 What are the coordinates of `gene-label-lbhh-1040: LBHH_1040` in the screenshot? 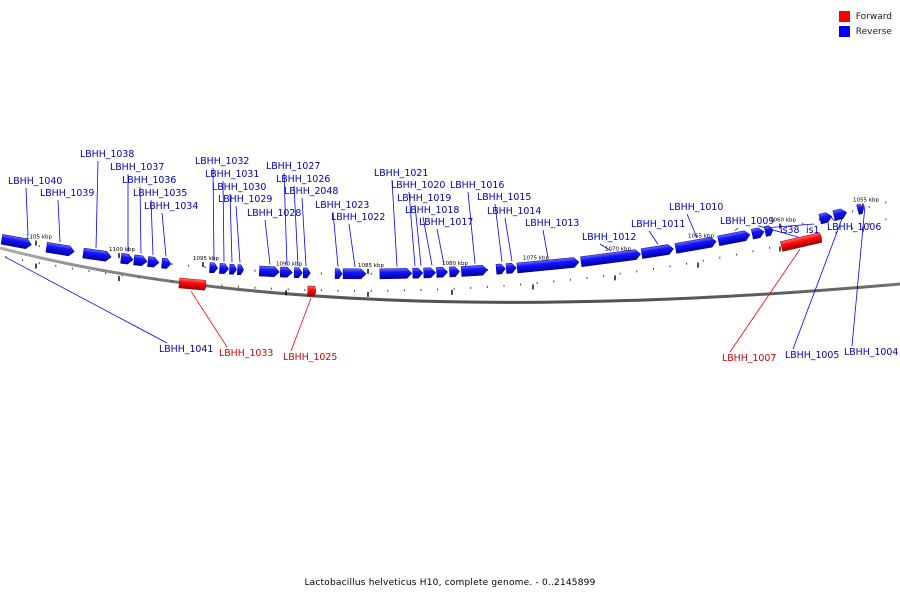 It's located at (35, 181).